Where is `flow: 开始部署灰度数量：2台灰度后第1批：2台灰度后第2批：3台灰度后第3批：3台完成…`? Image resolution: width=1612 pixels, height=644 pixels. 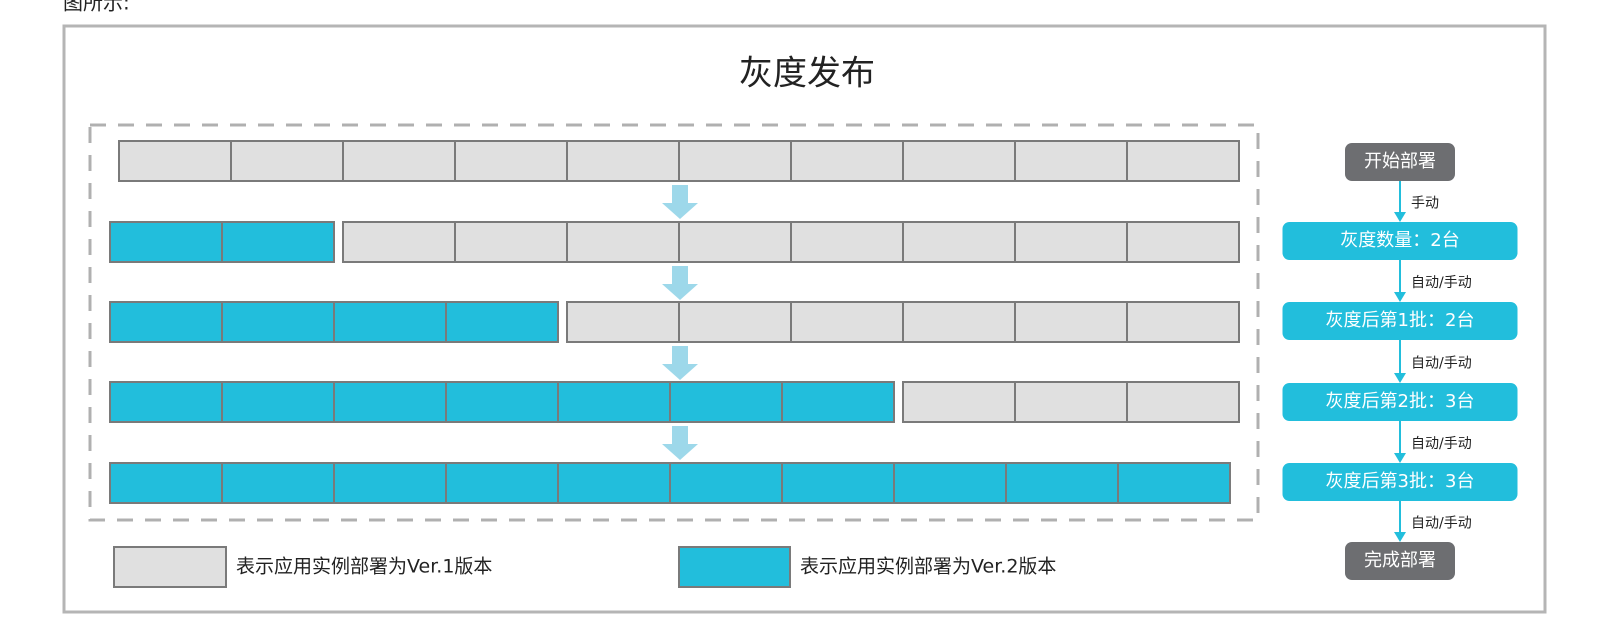 flow: 开始部署灰度数量：2台灰度后第1批：2台灰度后第2批：3台灰度后第3批：3台完成… is located at coordinates (1400, 361).